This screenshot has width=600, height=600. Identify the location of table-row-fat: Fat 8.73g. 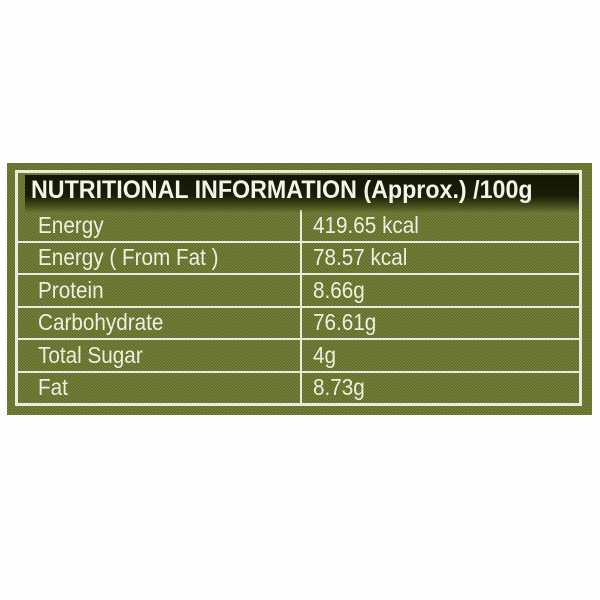
(298, 387).